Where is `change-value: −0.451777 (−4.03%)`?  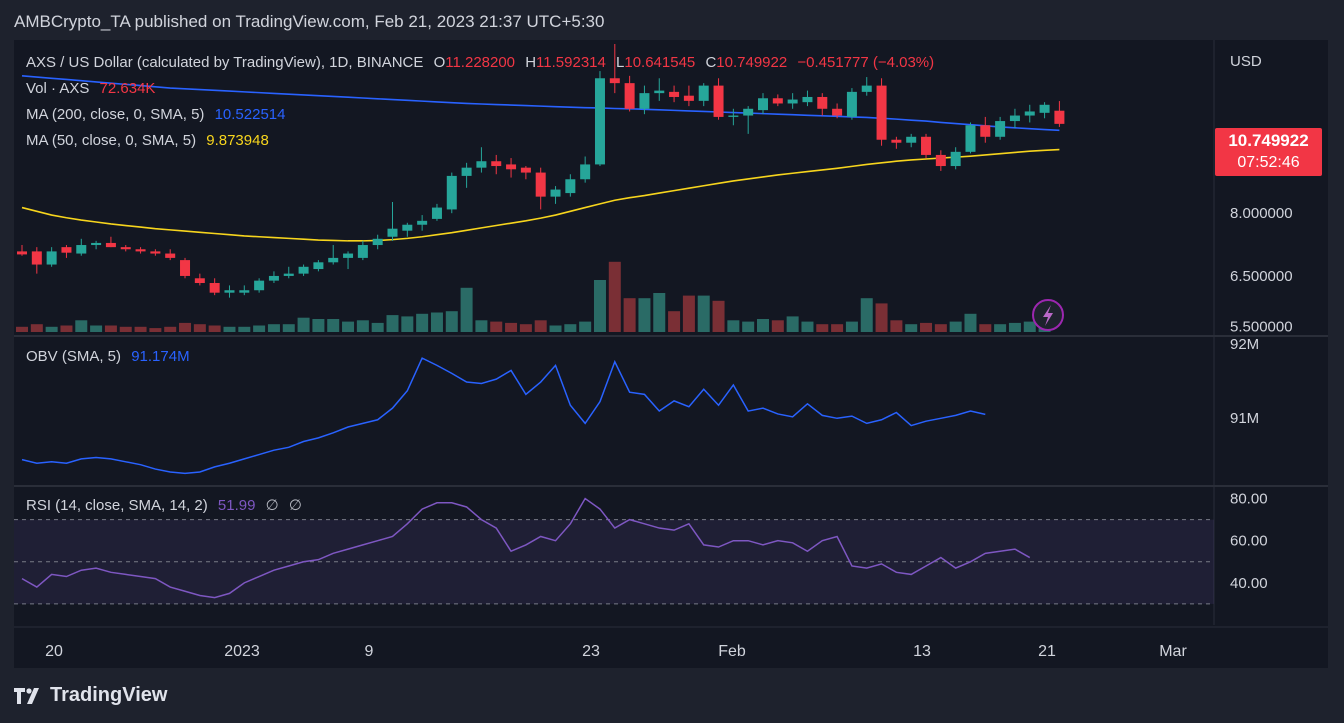
change-value: −0.451777 (−4.03%) is located at coordinates (866, 62).